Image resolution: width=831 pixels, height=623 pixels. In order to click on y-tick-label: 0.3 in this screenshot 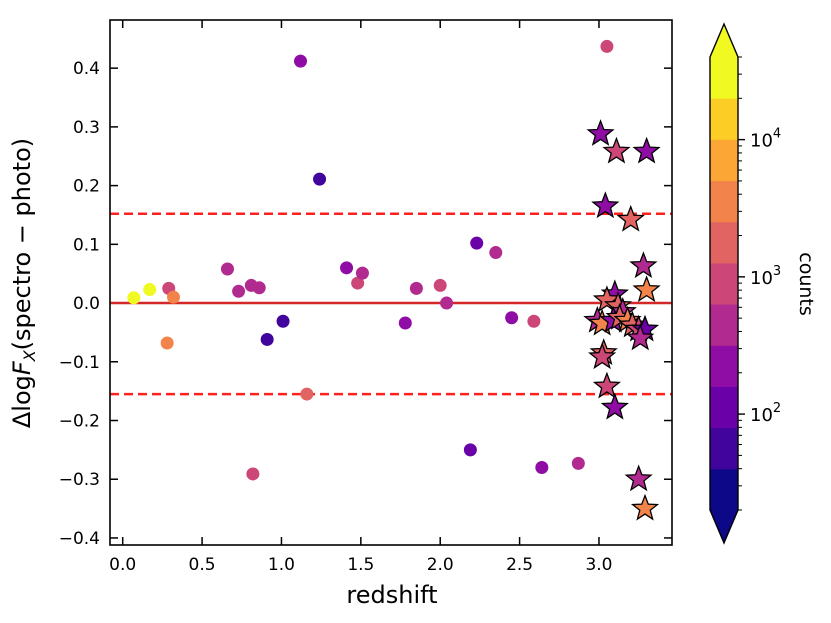, I will do `click(86, 128)`.